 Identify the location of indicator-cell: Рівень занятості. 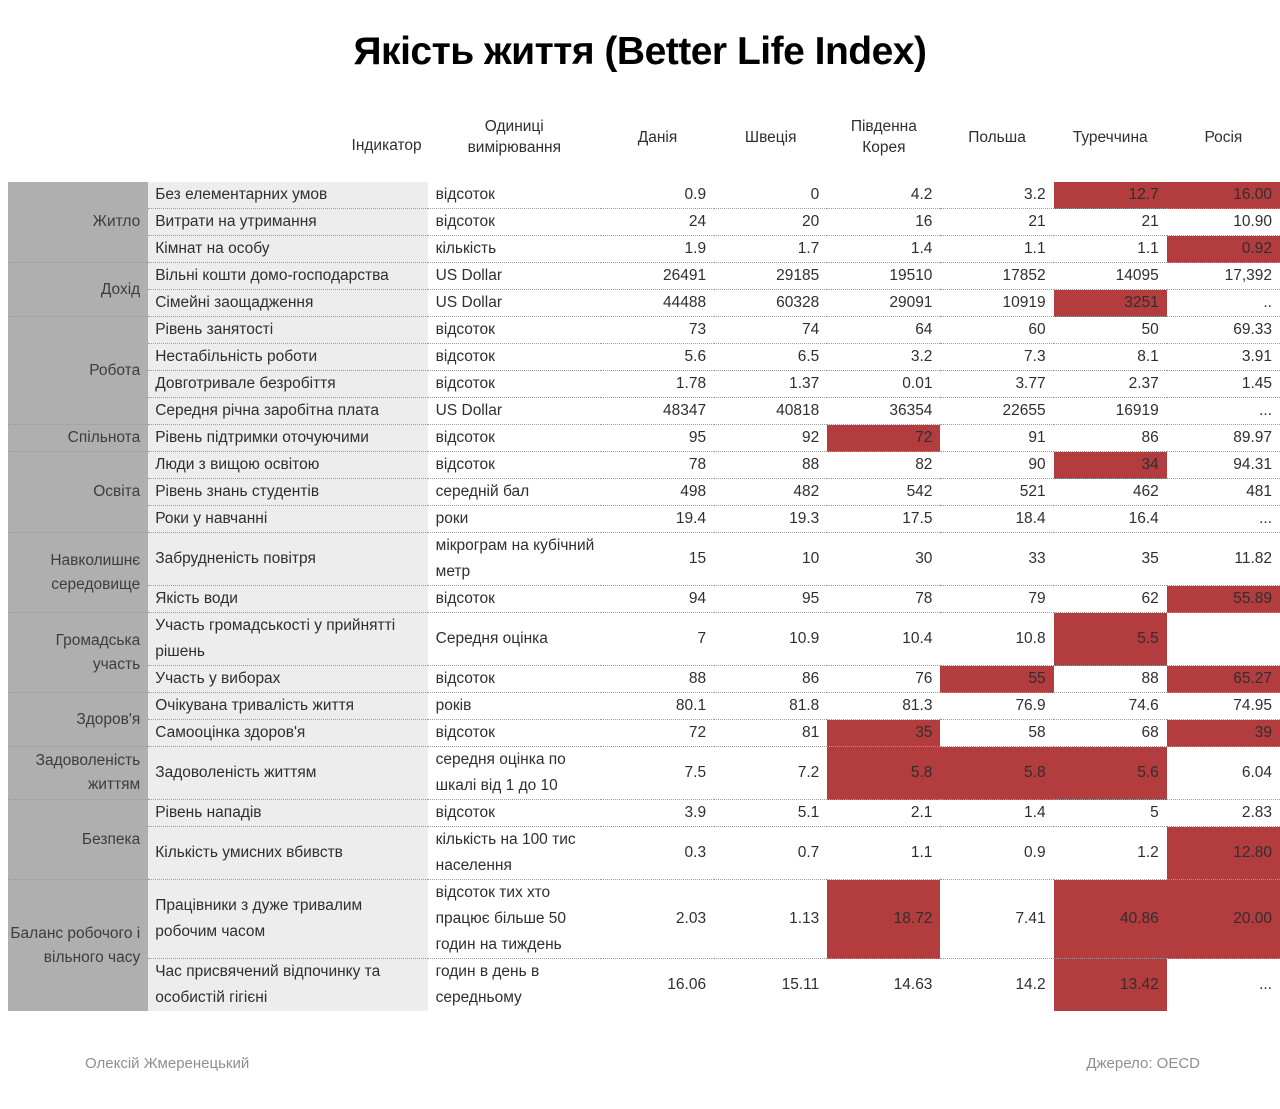
(288, 330).